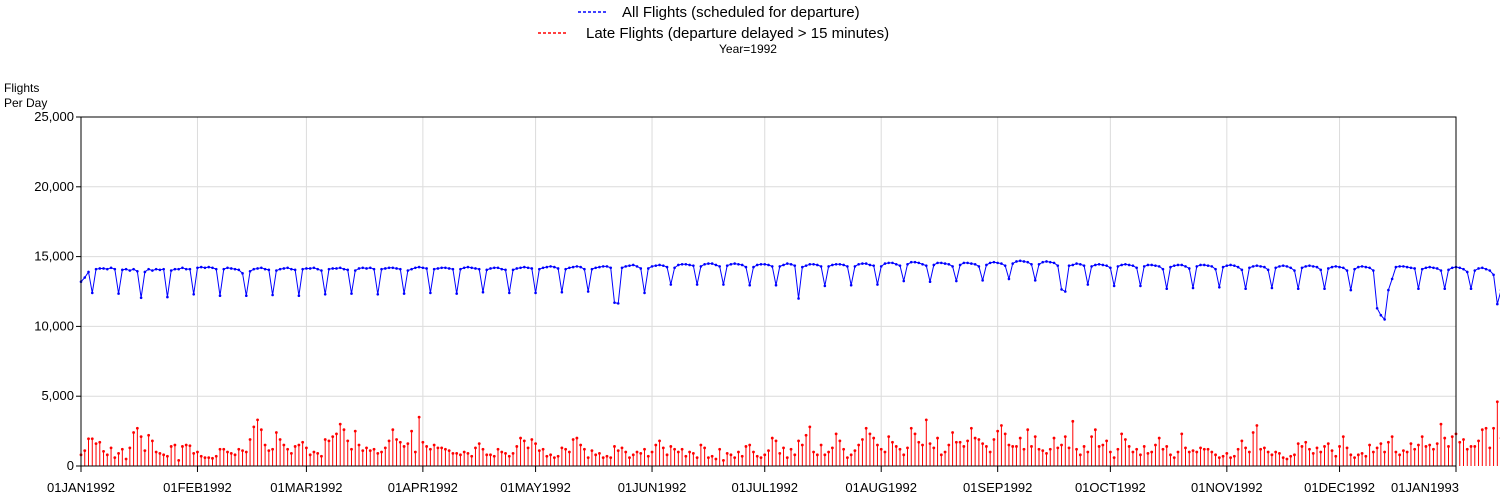 This screenshot has width=1500, height=500. What do you see at coordinates (719, 12) in the screenshot?
I see `legend-item-all-flights: All Flights (scheduled for departure)` at bounding box center [719, 12].